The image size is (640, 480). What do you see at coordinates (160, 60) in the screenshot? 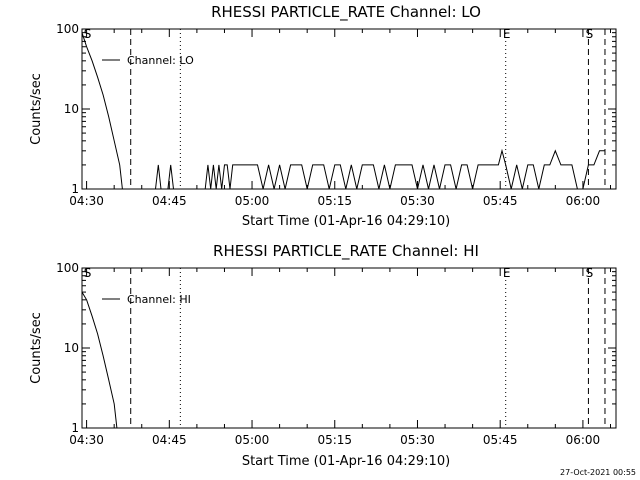
I see `legend-entry: Channel: LO` at bounding box center [160, 60].